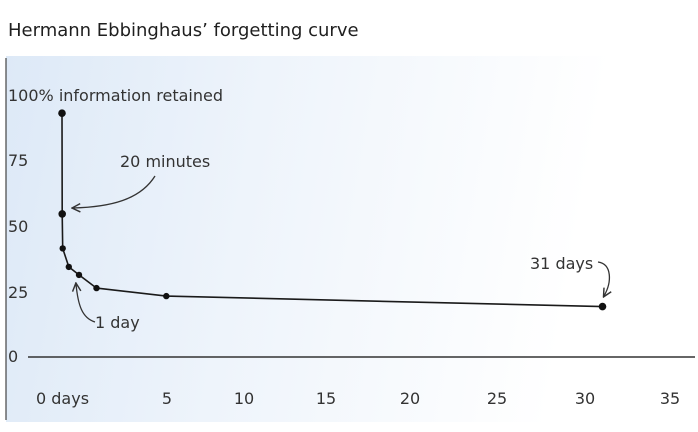  Describe the element at coordinates (115, 95) in the screenshot. I see `y-tick-label: 100% information retained` at that location.